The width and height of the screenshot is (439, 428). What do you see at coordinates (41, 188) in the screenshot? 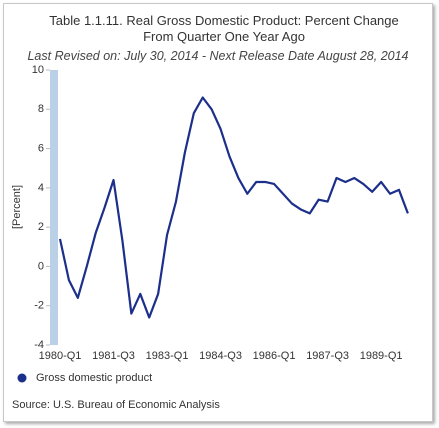
I see `y-tick-label: 4` at bounding box center [41, 188].